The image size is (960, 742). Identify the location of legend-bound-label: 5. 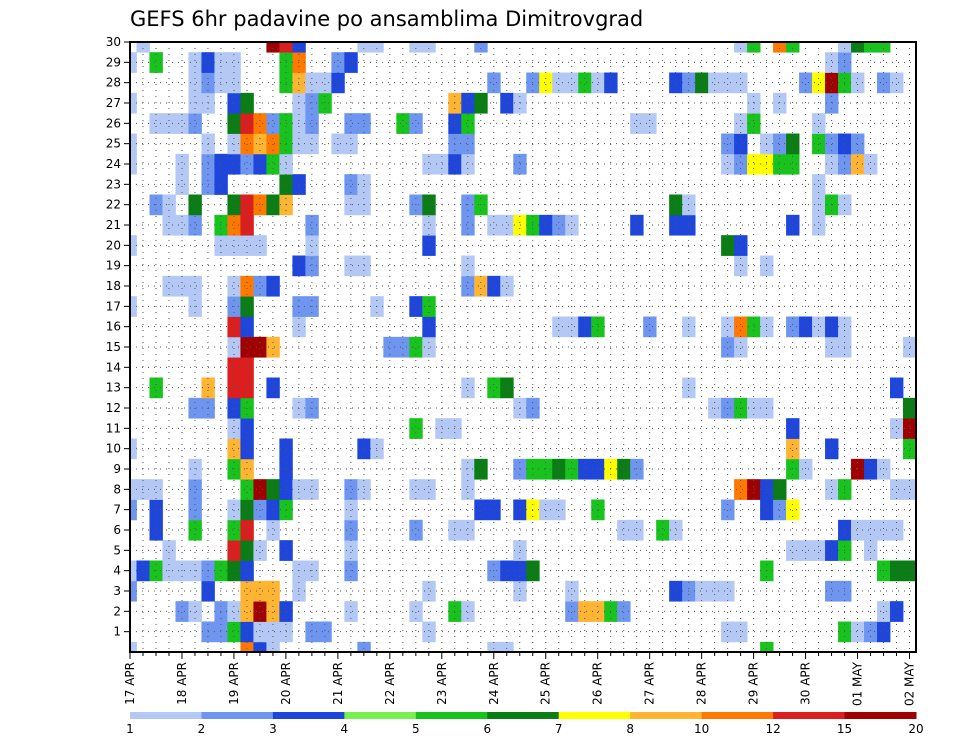
(416, 729).